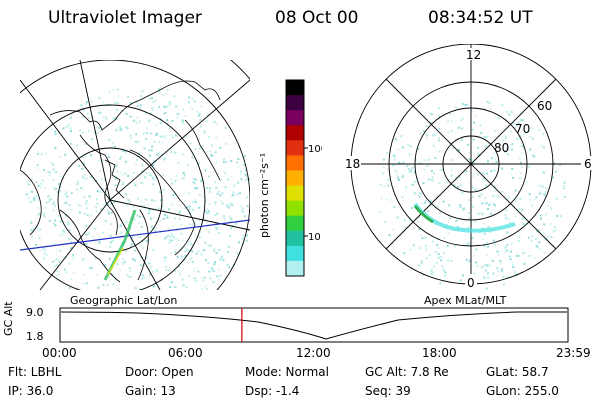 This screenshot has height=400, width=600. What do you see at coordinates (588, 164) in the screenshot?
I see `mlt-label-dawn: 6` at bounding box center [588, 164].